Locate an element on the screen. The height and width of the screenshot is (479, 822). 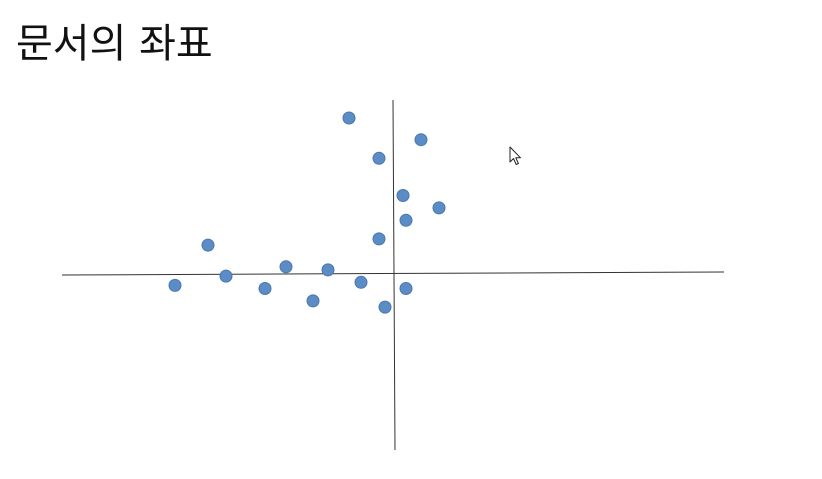
y-axis is located at coordinates (394, 275).